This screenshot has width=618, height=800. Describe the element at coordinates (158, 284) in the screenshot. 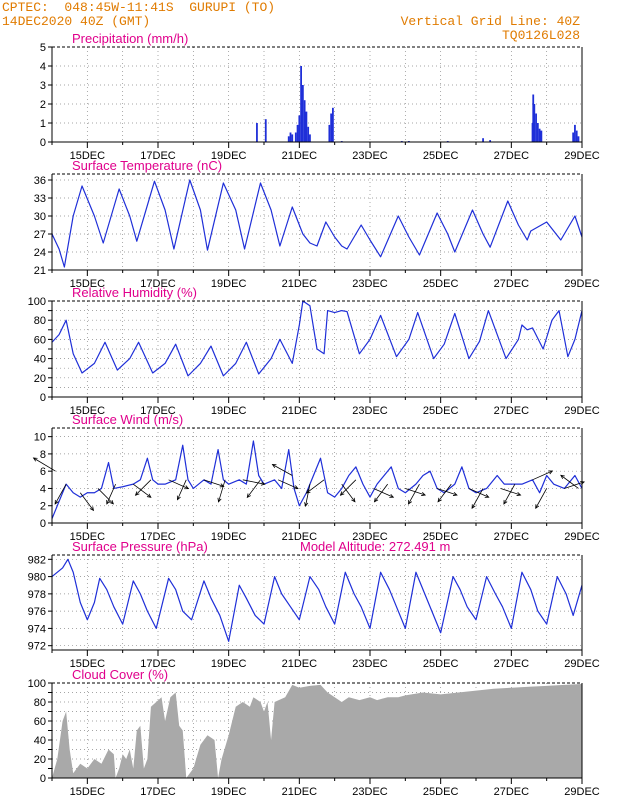

I see `temp-xtick-label: 17DEC` at that location.